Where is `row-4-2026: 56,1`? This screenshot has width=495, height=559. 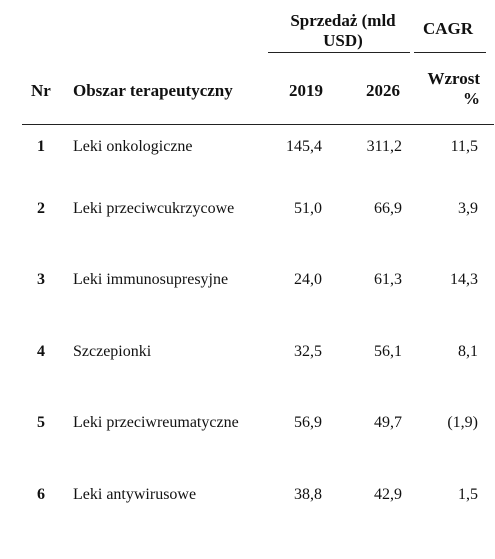
row-4-2026: 56,1 is located at coordinates (388, 351).